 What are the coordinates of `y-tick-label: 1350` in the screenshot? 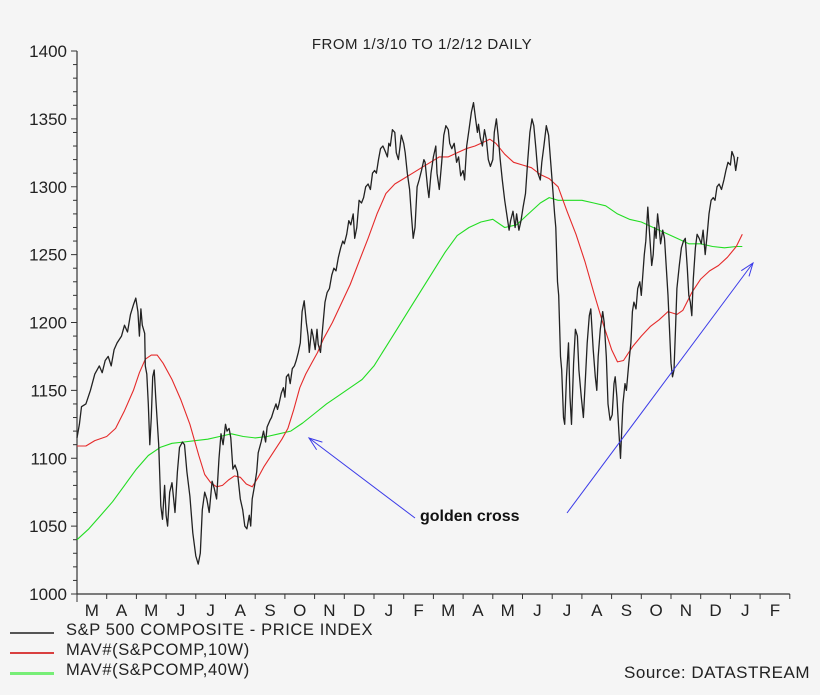 It's located at (48, 119).